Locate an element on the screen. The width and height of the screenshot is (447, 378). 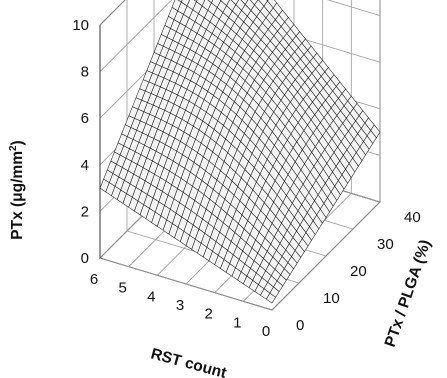
z-tick-label: 8 is located at coordinates (85, 72).